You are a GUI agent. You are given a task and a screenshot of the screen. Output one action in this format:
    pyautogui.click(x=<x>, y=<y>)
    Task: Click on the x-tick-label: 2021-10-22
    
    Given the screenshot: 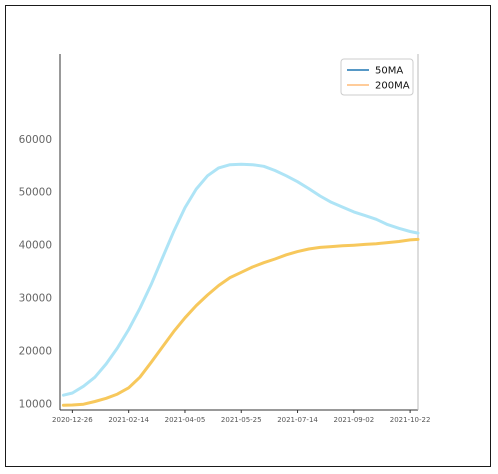 What is the action you would take?
    pyautogui.click(x=410, y=420)
    